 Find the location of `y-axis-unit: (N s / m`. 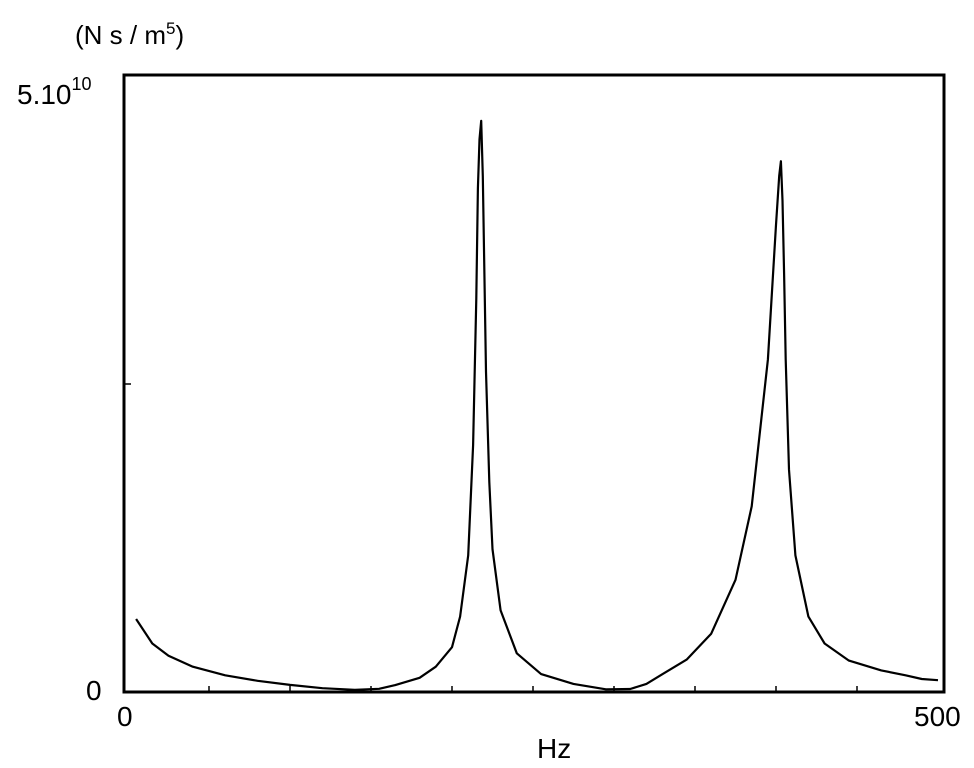

y-axis-unit: (N s / m is located at coordinates (120, 35).